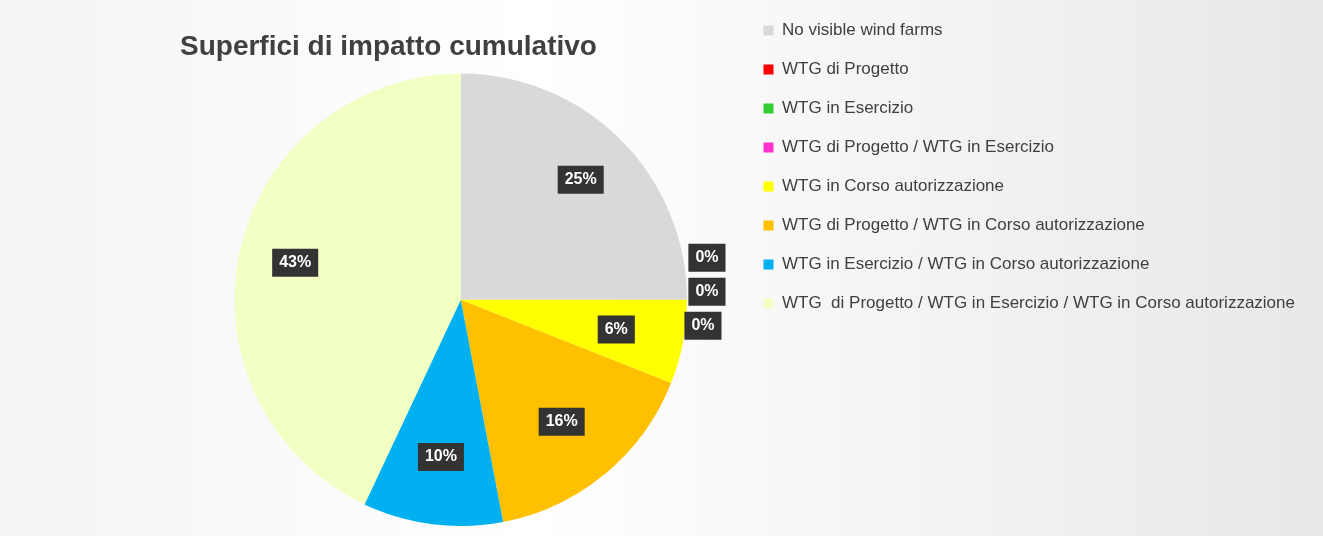  What do you see at coordinates (561, 421) in the screenshot?
I see `data-label: 16%` at bounding box center [561, 421].